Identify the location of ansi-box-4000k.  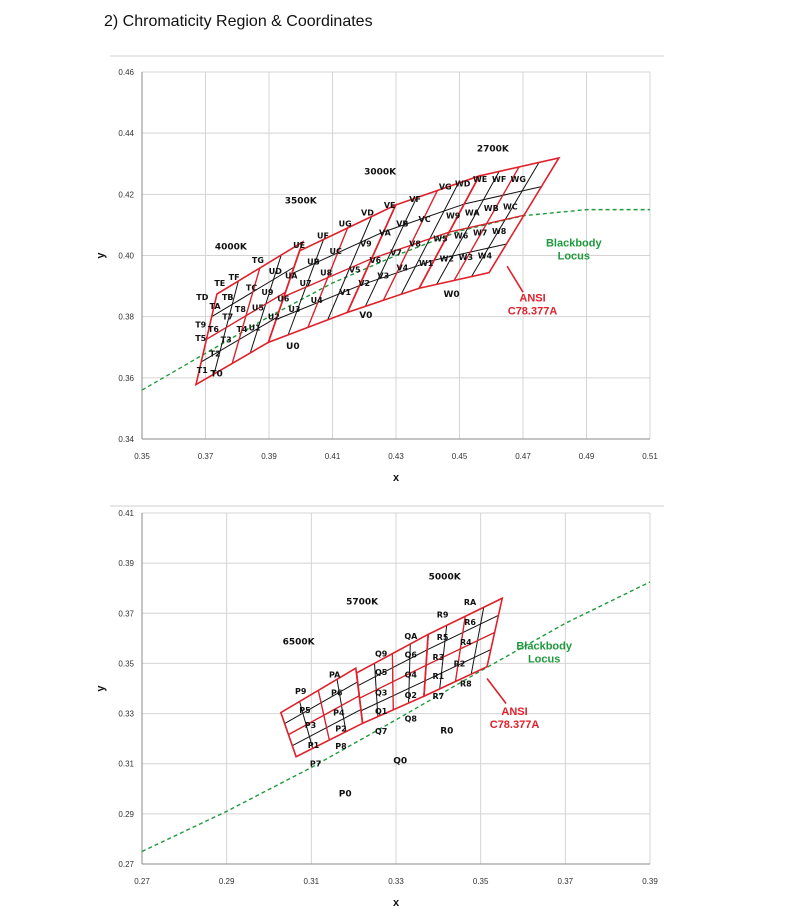
(249, 313).